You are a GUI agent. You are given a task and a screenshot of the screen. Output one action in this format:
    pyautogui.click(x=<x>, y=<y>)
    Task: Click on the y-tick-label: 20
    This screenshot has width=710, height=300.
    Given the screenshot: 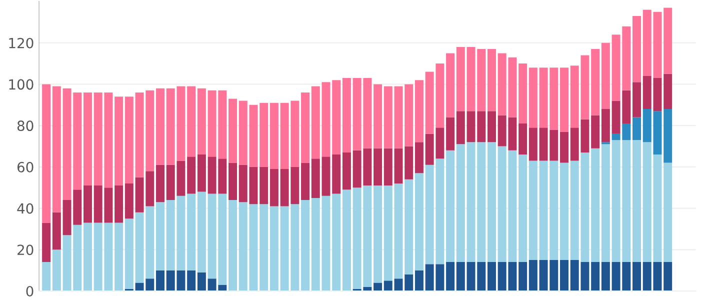 What is the action you would take?
    pyautogui.click(x=26, y=250)
    